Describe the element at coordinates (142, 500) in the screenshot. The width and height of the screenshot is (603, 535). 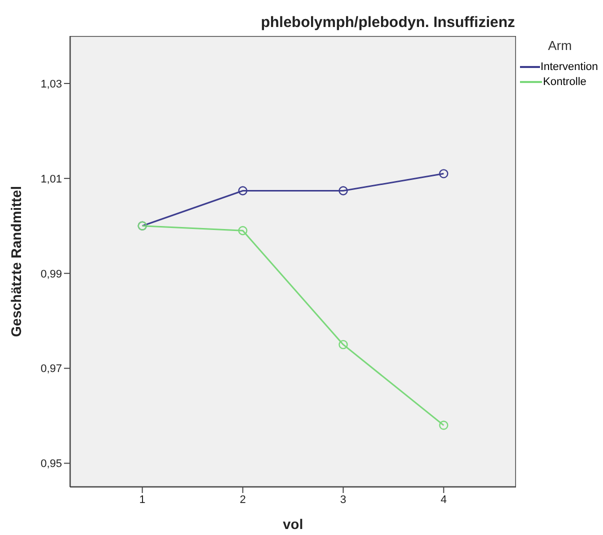
I see `x-tick-label: 1` at that location.